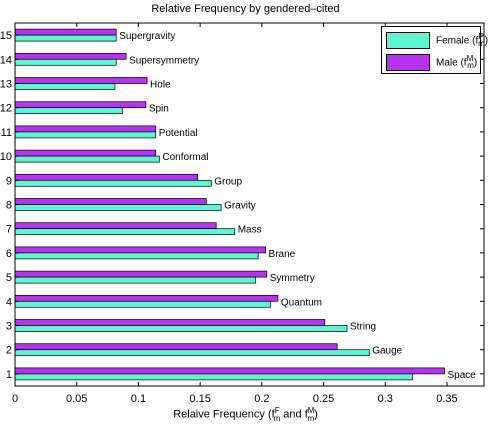 The height and width of the screenshot is (430, 491). I want to click on bar-male-potential, so click(85, 129).